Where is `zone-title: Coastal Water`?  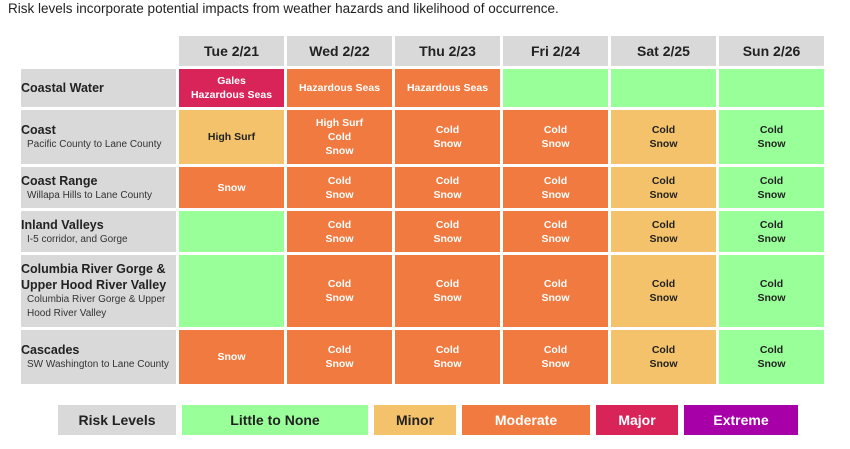
zone-title: Coastal Water is located at coordinates (62, 88).